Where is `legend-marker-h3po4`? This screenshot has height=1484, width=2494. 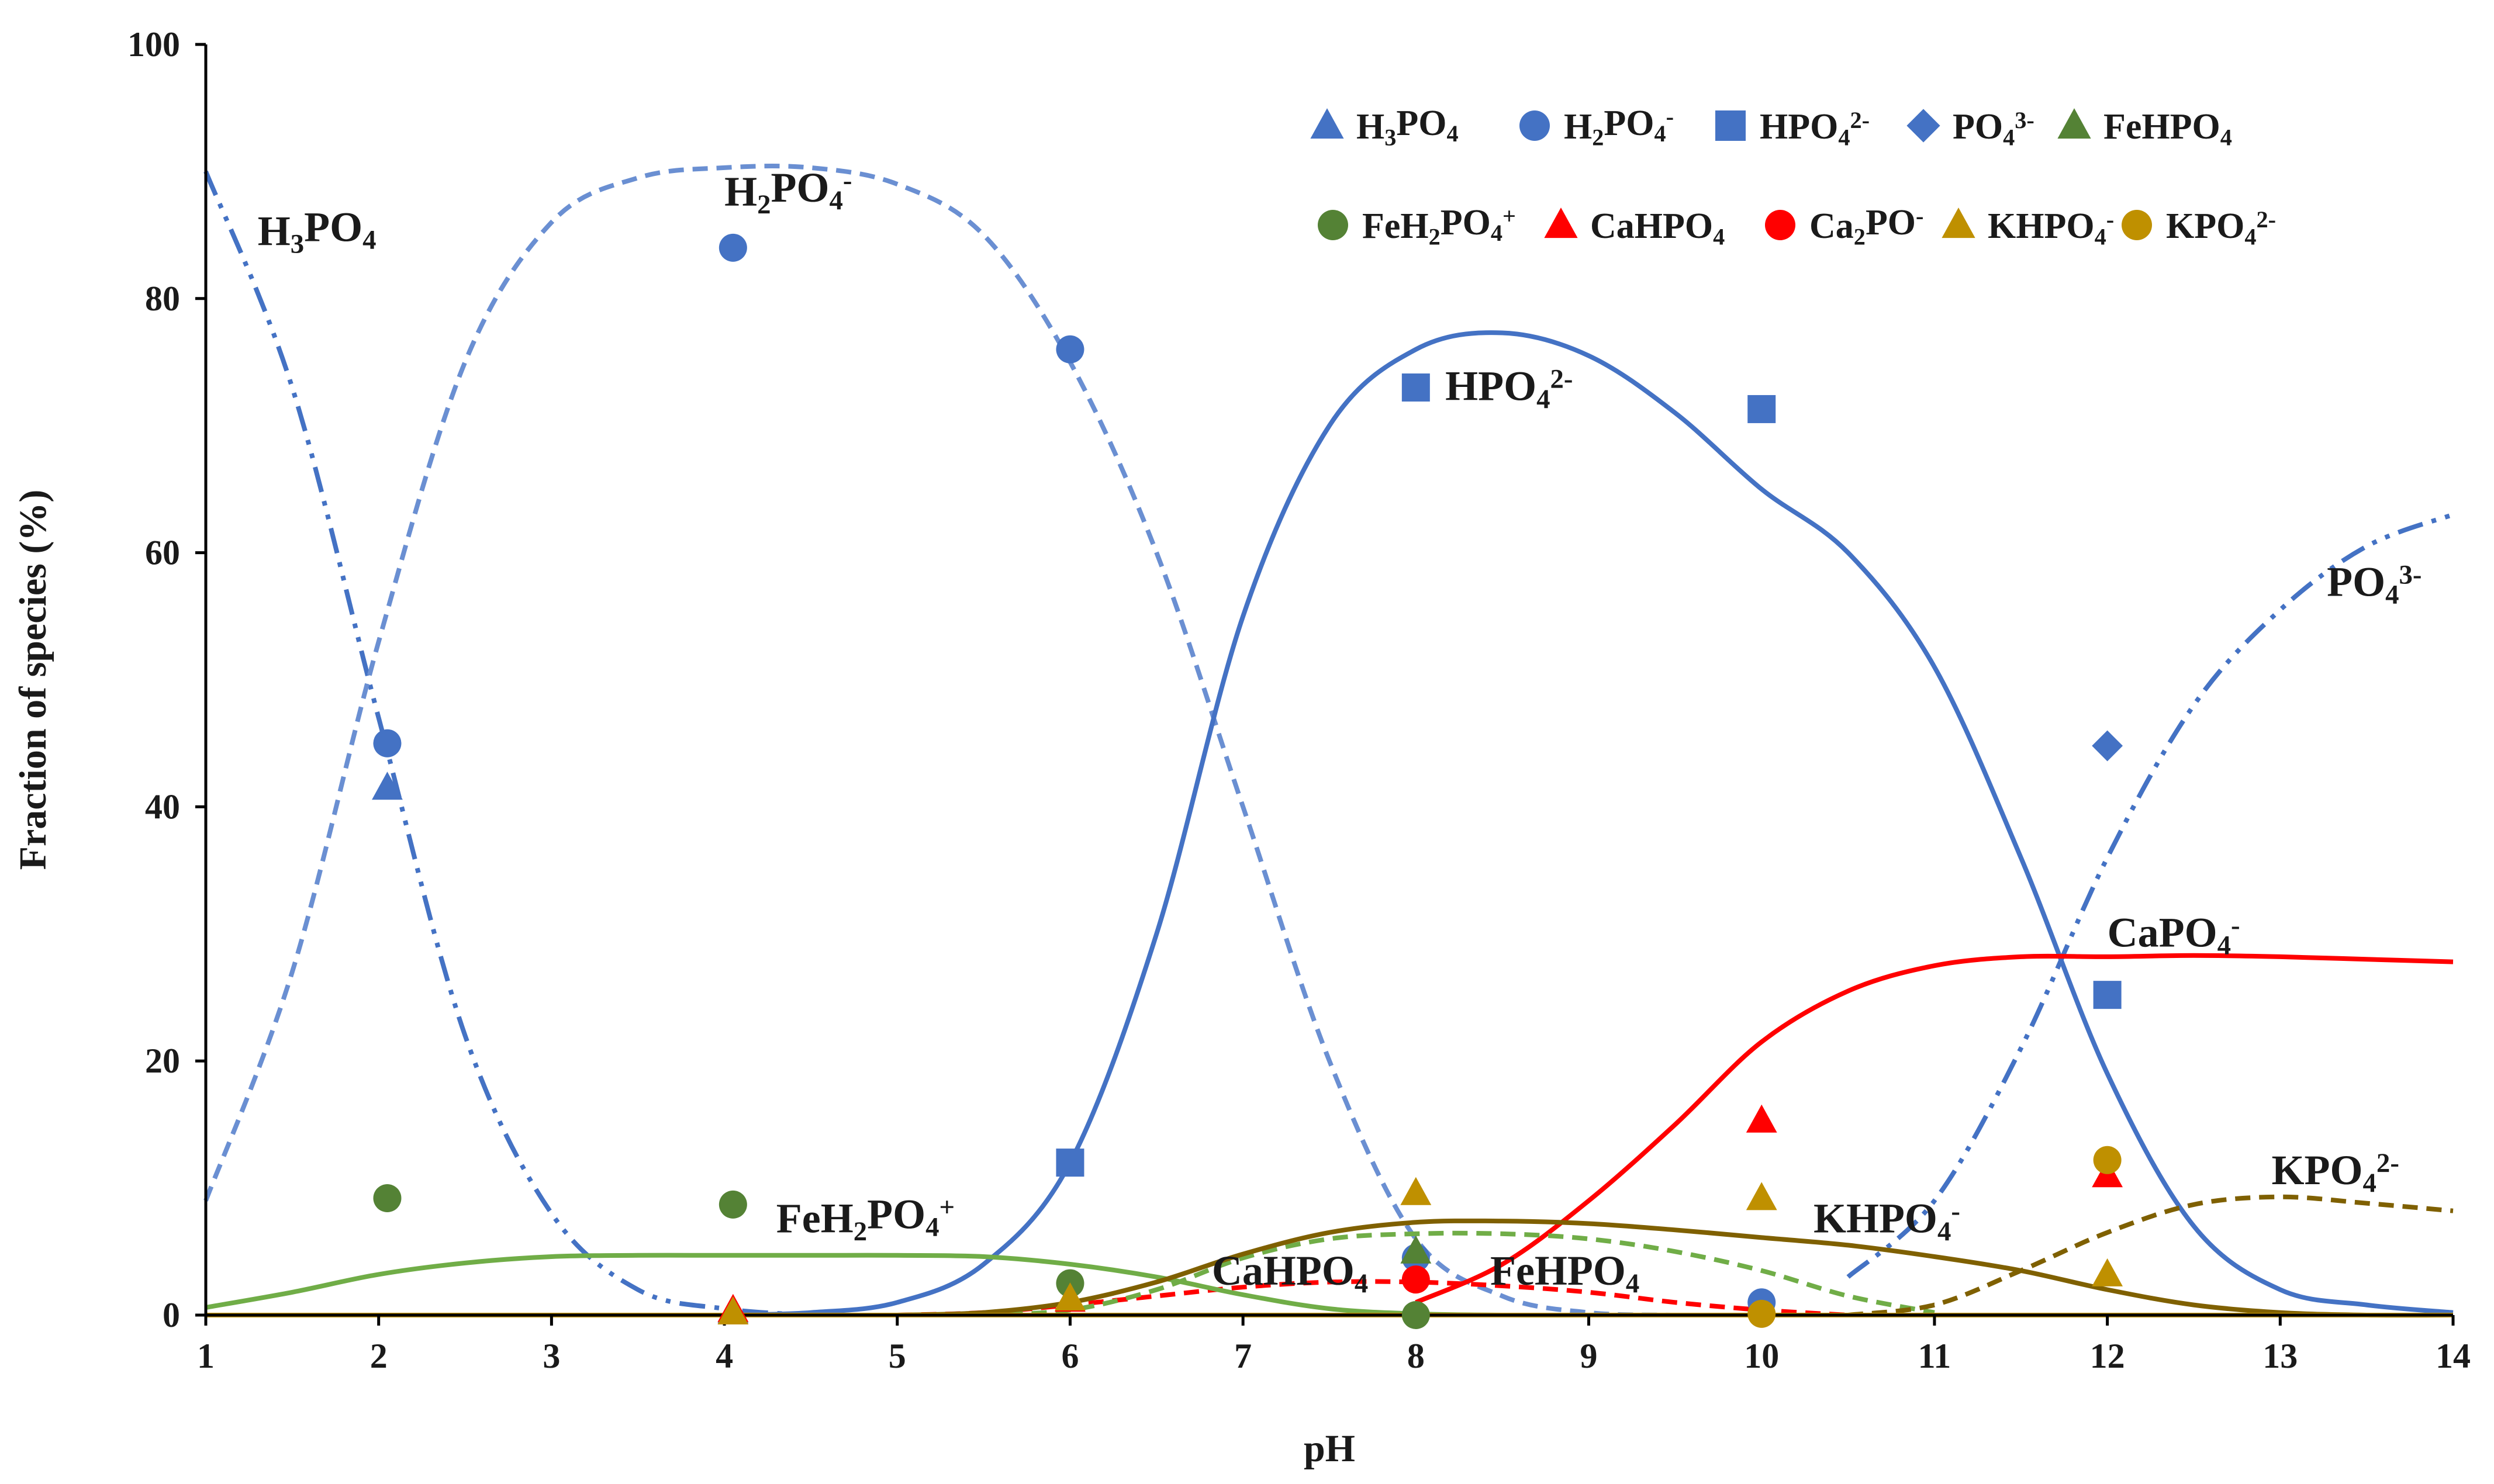
legend-marker-h3po4 is located at coordinates (1327, 123).